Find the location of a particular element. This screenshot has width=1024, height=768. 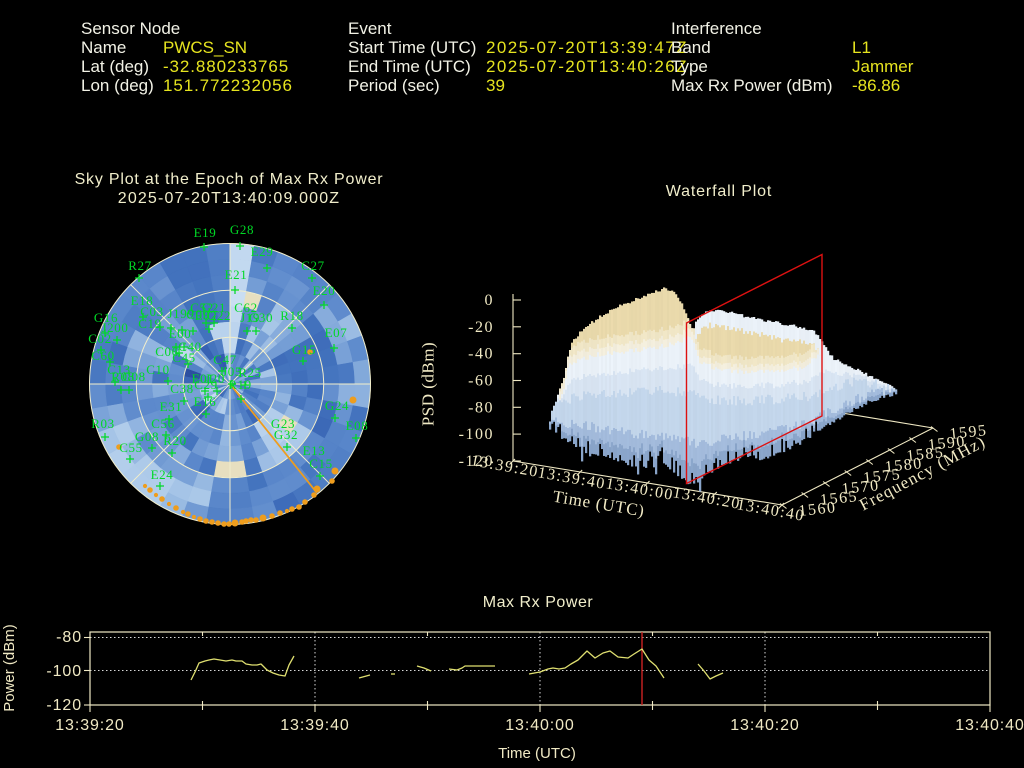

svg-text: R18 is located at coordinates (291, 315).